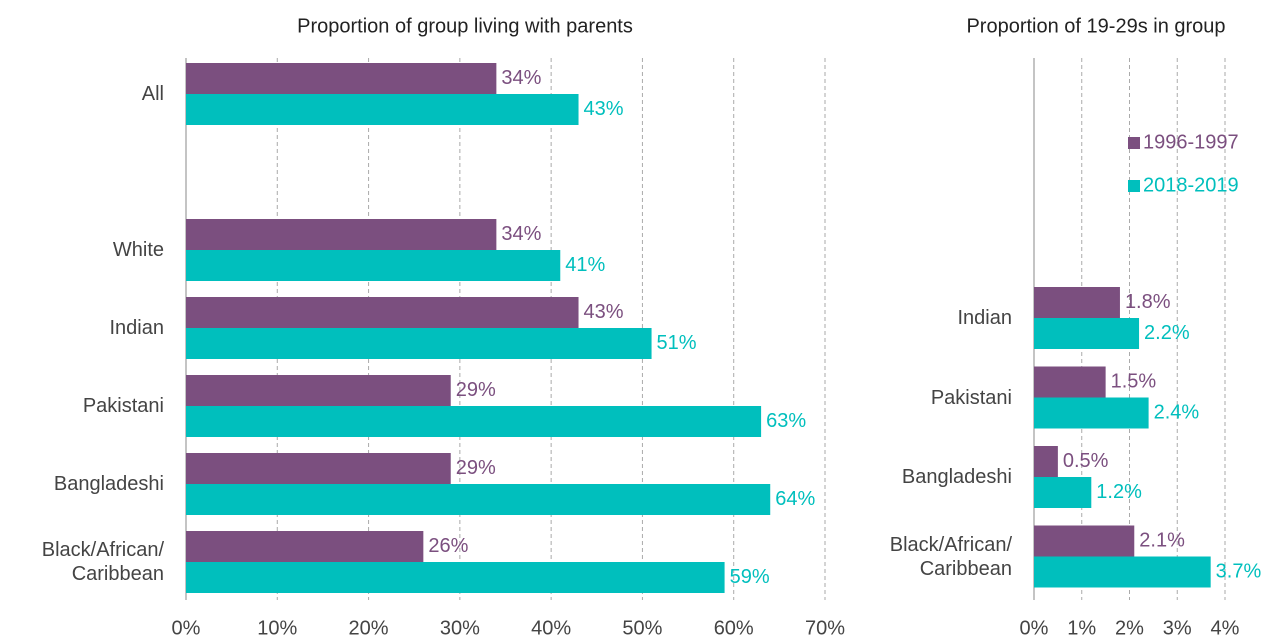 This screenshot has width=1282, height=641. I want to click on x-tick-label: 4%, so click(1225, 628).